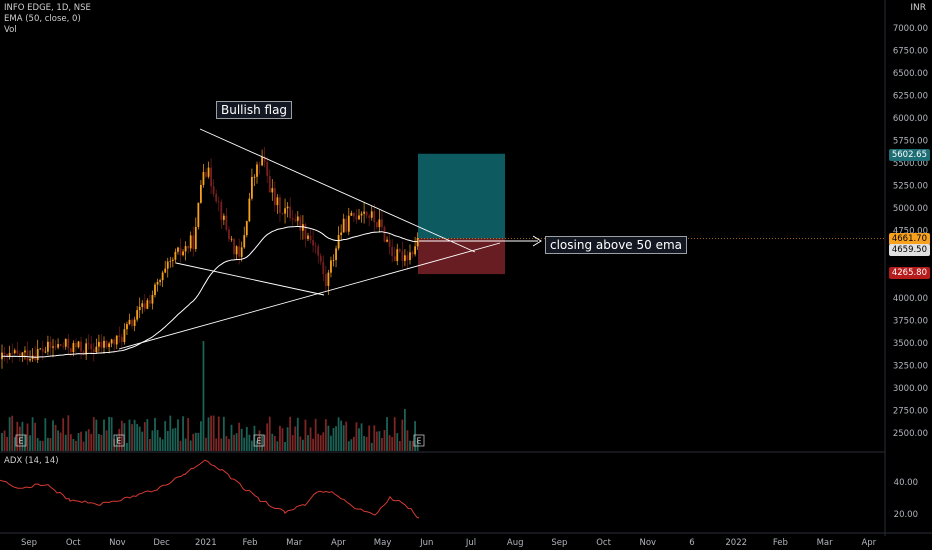 The height and width of the screenshot is (550, 932). What do you see at coordinates (910, 232) in the screenshot?
I see `y-tick-label: 4750.00` at bounding box center [910, 232].